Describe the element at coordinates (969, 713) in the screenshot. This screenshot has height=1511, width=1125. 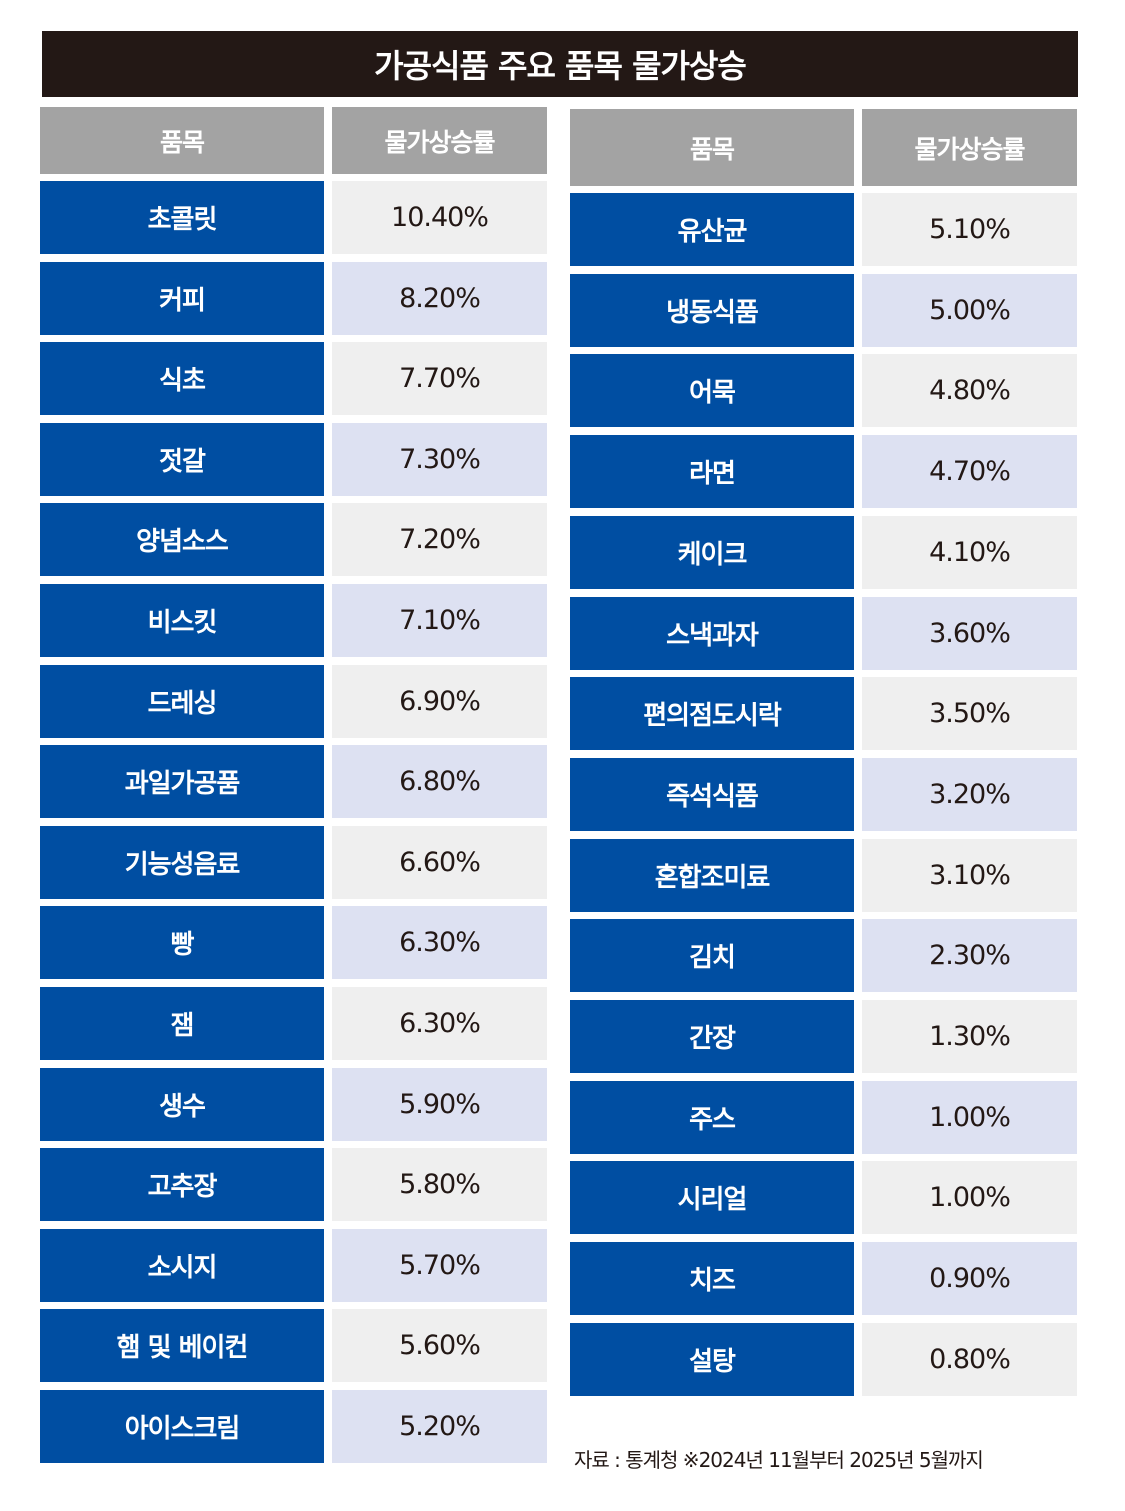
I see `rate-value-cell: 3.50%` at that location.